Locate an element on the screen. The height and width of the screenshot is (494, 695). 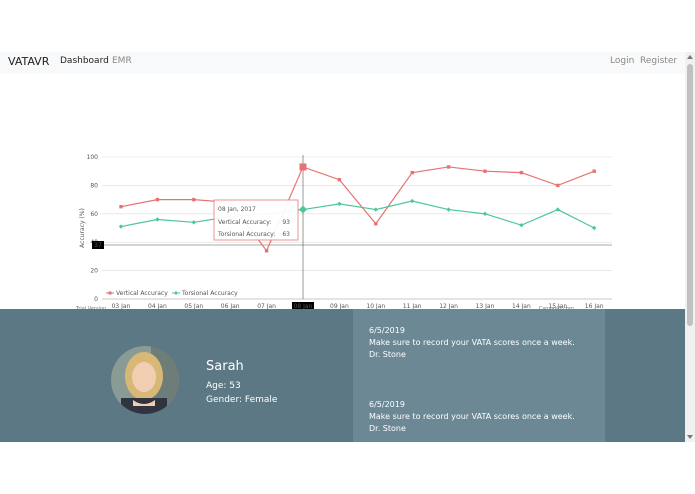
nav-dashboard: Dashboard is located at coordinates (84, 61).